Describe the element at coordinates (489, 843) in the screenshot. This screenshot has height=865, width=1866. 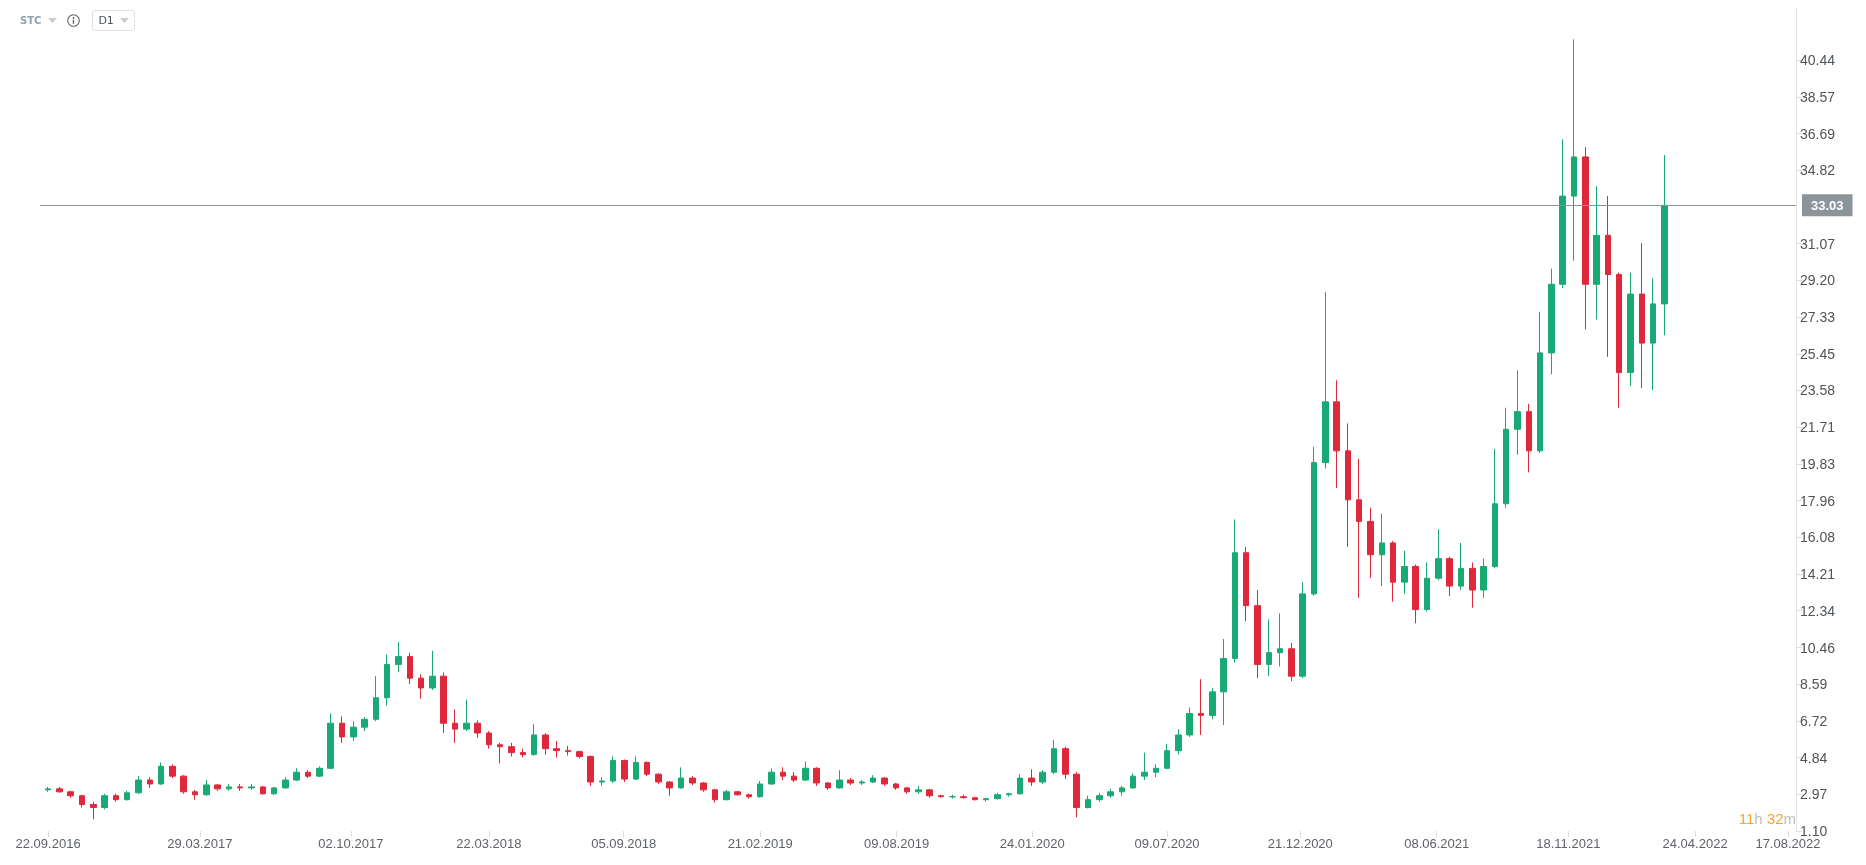
I see `x-tick-label: 22.03.2018` at that location.